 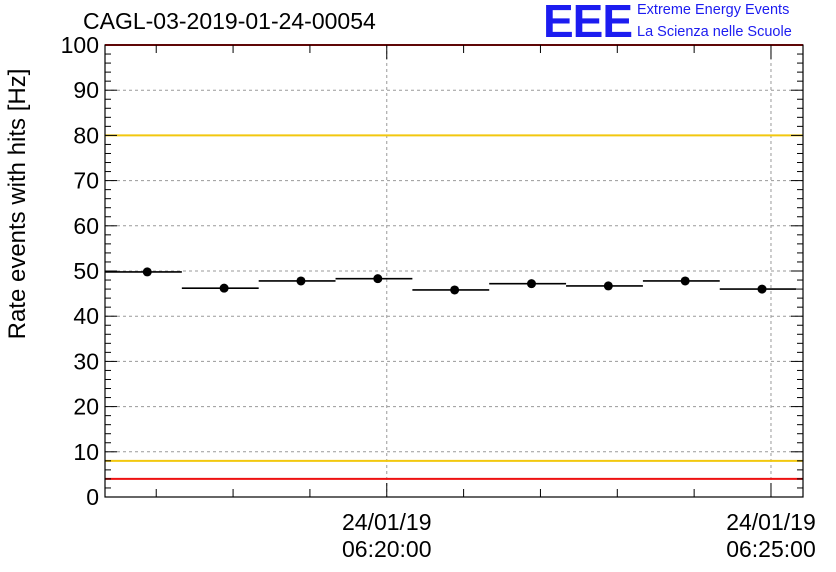 What do you see at coordinates (86, 181) in the screenshot?
I see `y-tick-label: 70` at bounding box center [86, 181].